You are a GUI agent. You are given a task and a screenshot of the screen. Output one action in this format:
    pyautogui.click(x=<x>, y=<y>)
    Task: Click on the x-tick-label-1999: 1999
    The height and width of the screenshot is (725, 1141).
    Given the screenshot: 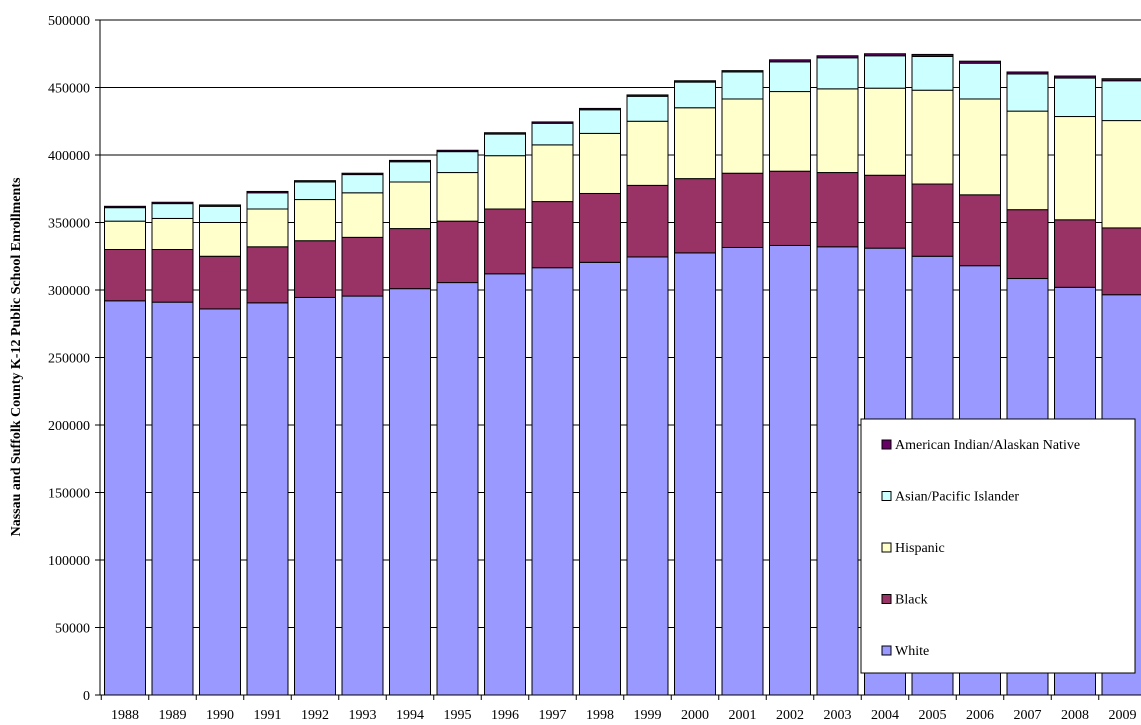 What is the action you would take?
    pyautogui.click(x=648, y=715)
    